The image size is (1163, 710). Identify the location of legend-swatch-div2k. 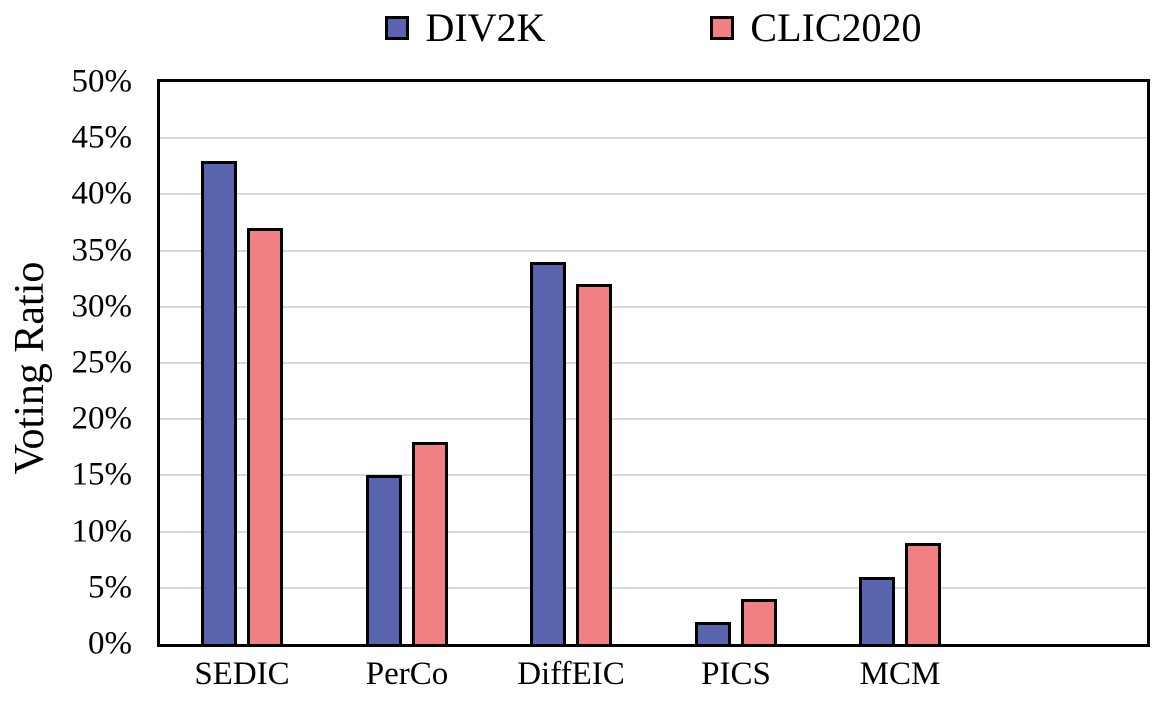
(397, 28).